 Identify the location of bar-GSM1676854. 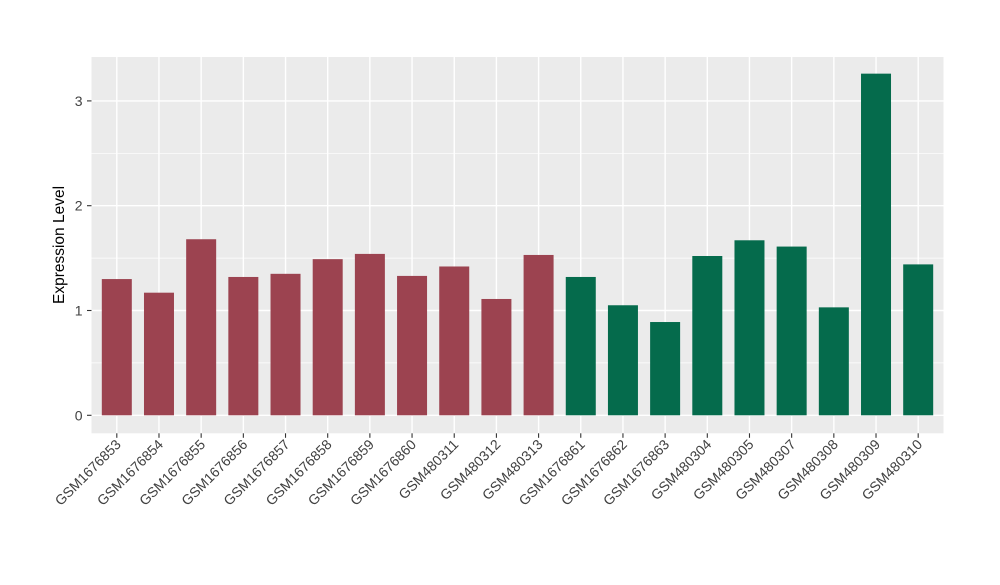
(158, 354).